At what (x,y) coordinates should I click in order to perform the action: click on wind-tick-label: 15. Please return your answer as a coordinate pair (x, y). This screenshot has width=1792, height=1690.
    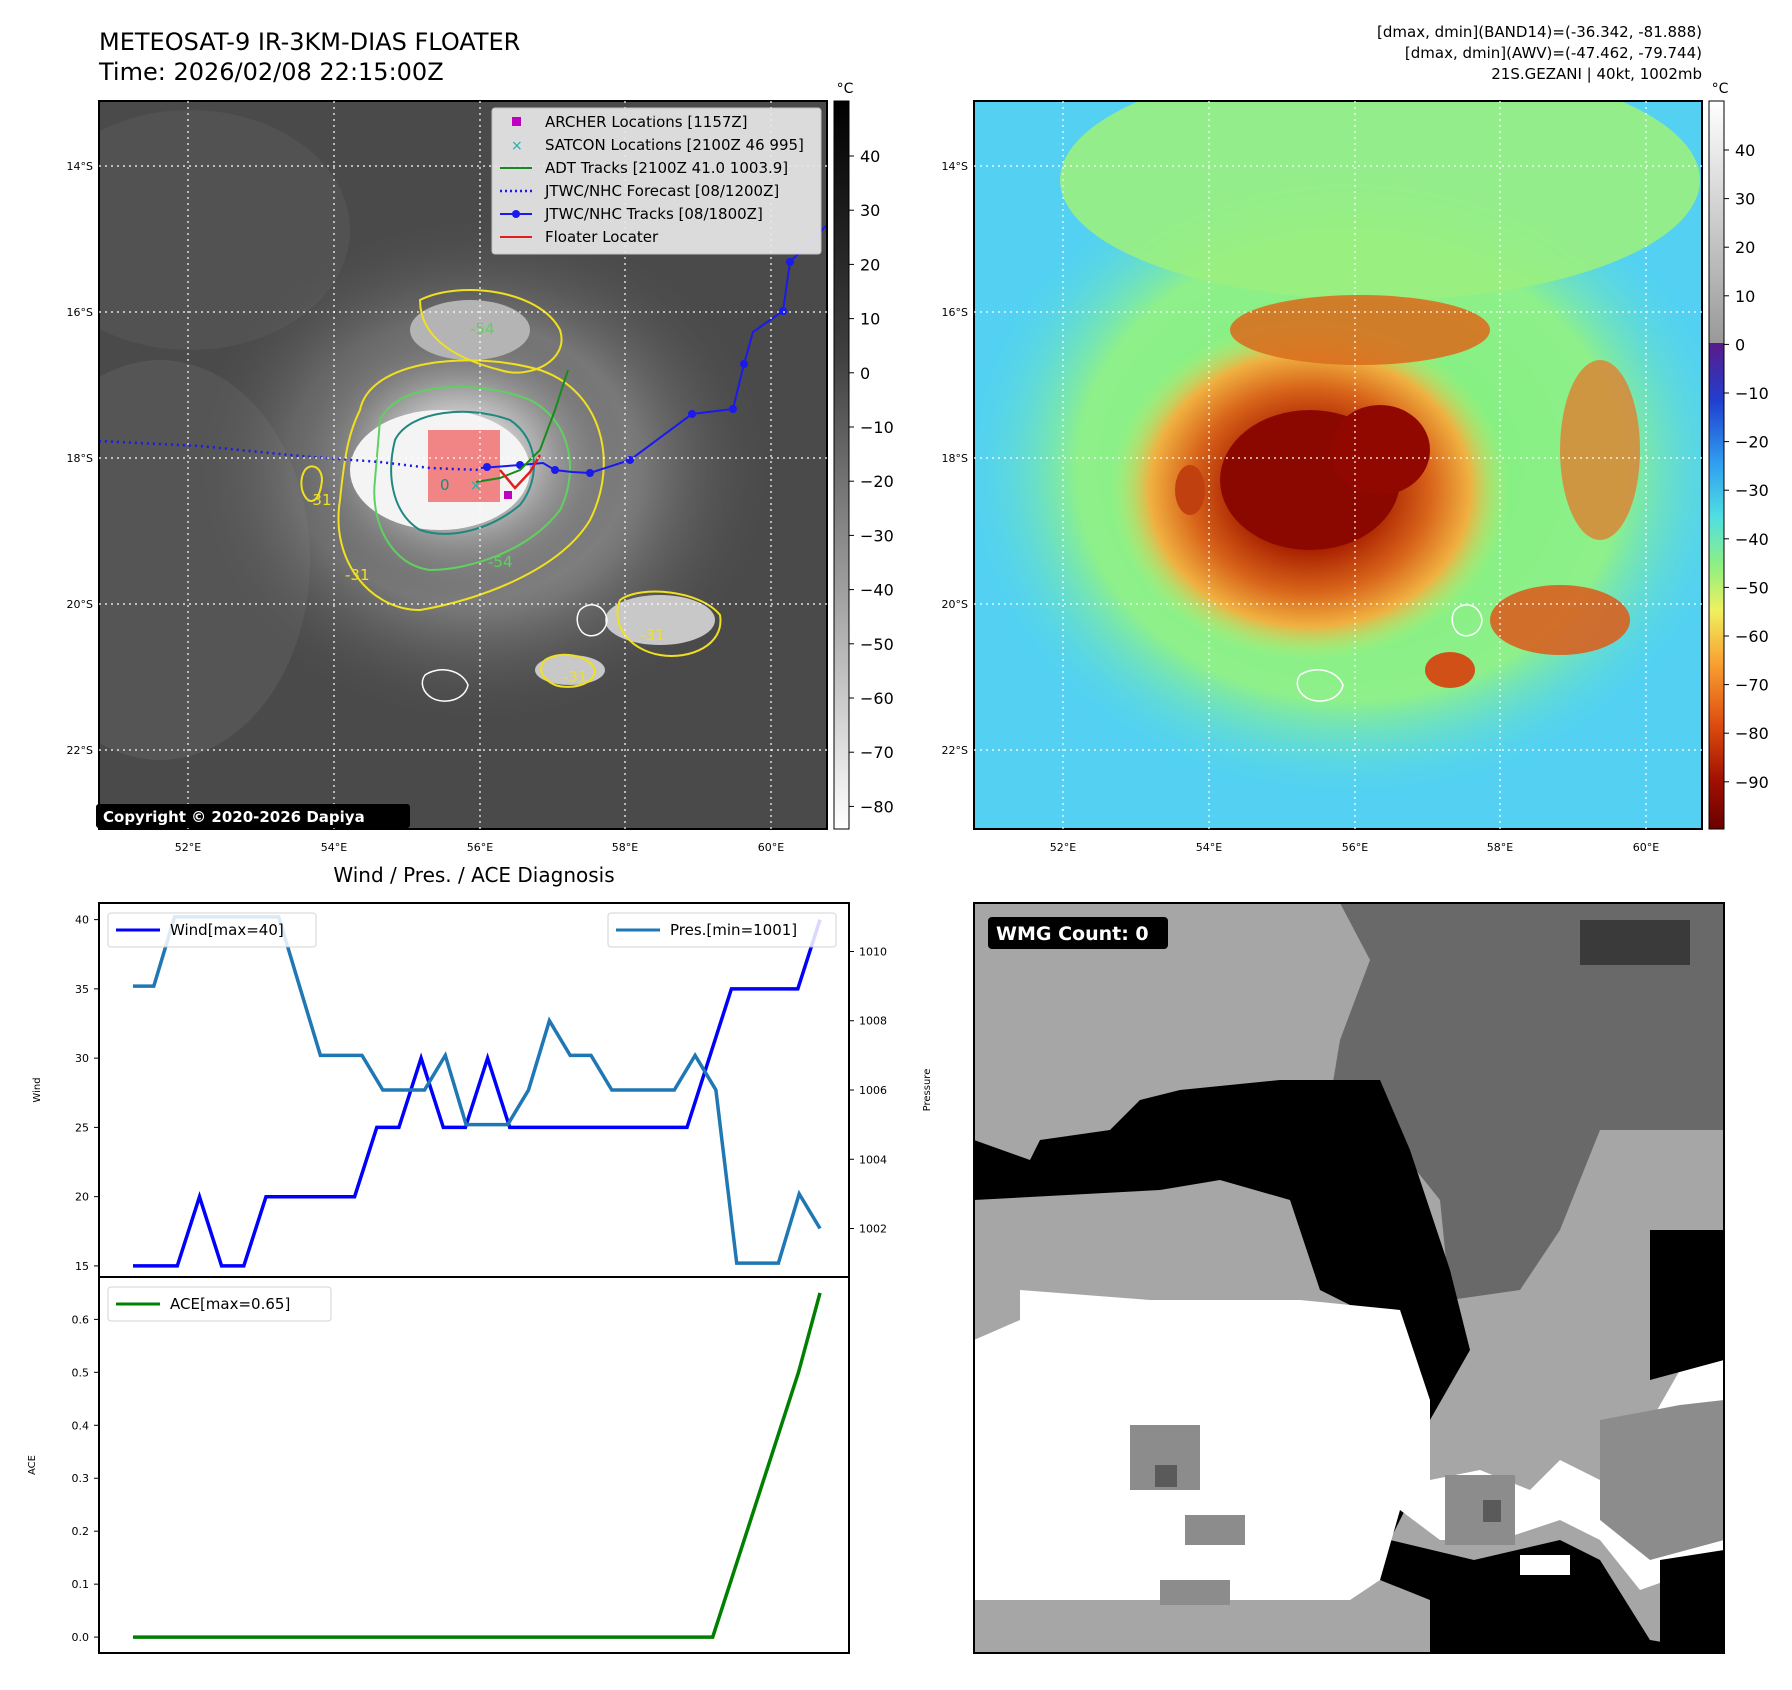
    Looking at the image, I should click on (82, 1266).